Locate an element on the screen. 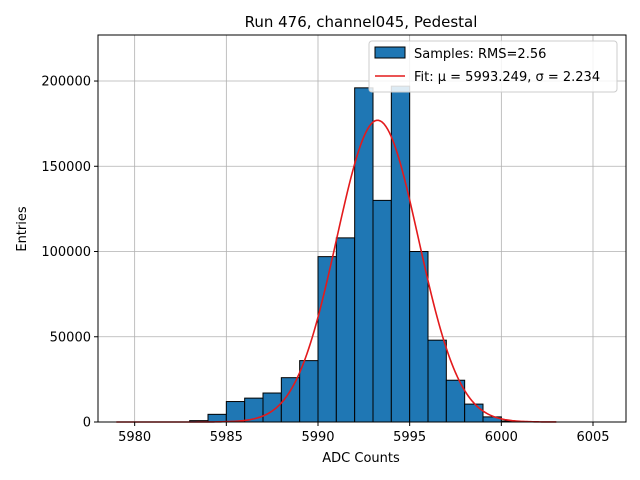 This screenshot has height=480, width=640. y-tick-label: 0 is located at coordinates (87, 423).